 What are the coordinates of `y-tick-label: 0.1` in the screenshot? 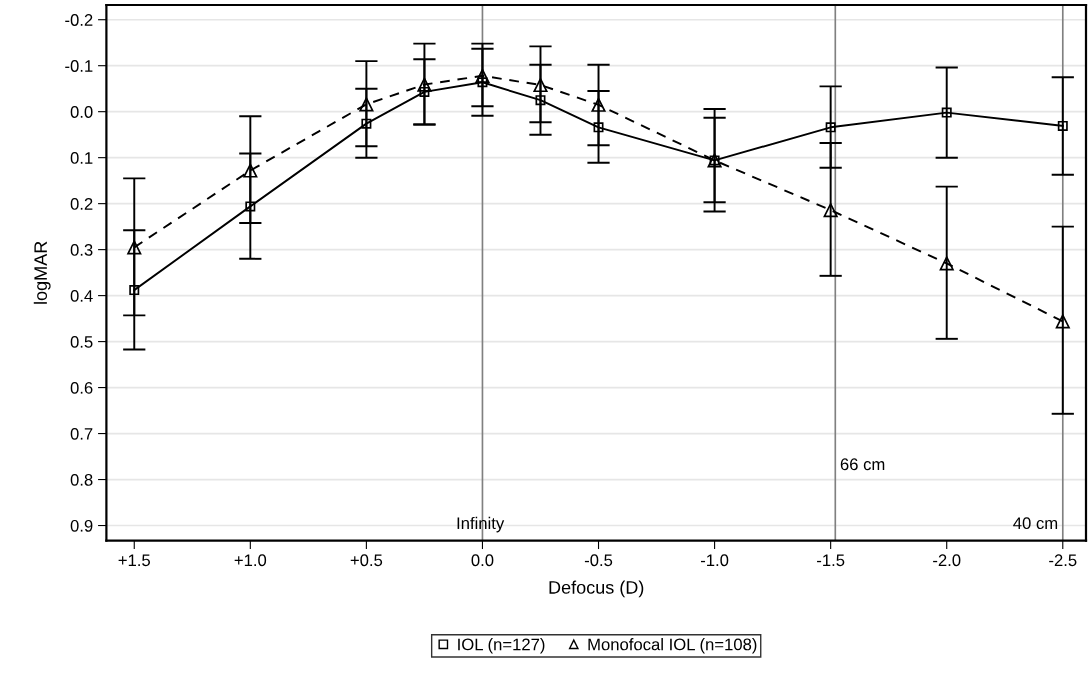 It's located at (81, 158).